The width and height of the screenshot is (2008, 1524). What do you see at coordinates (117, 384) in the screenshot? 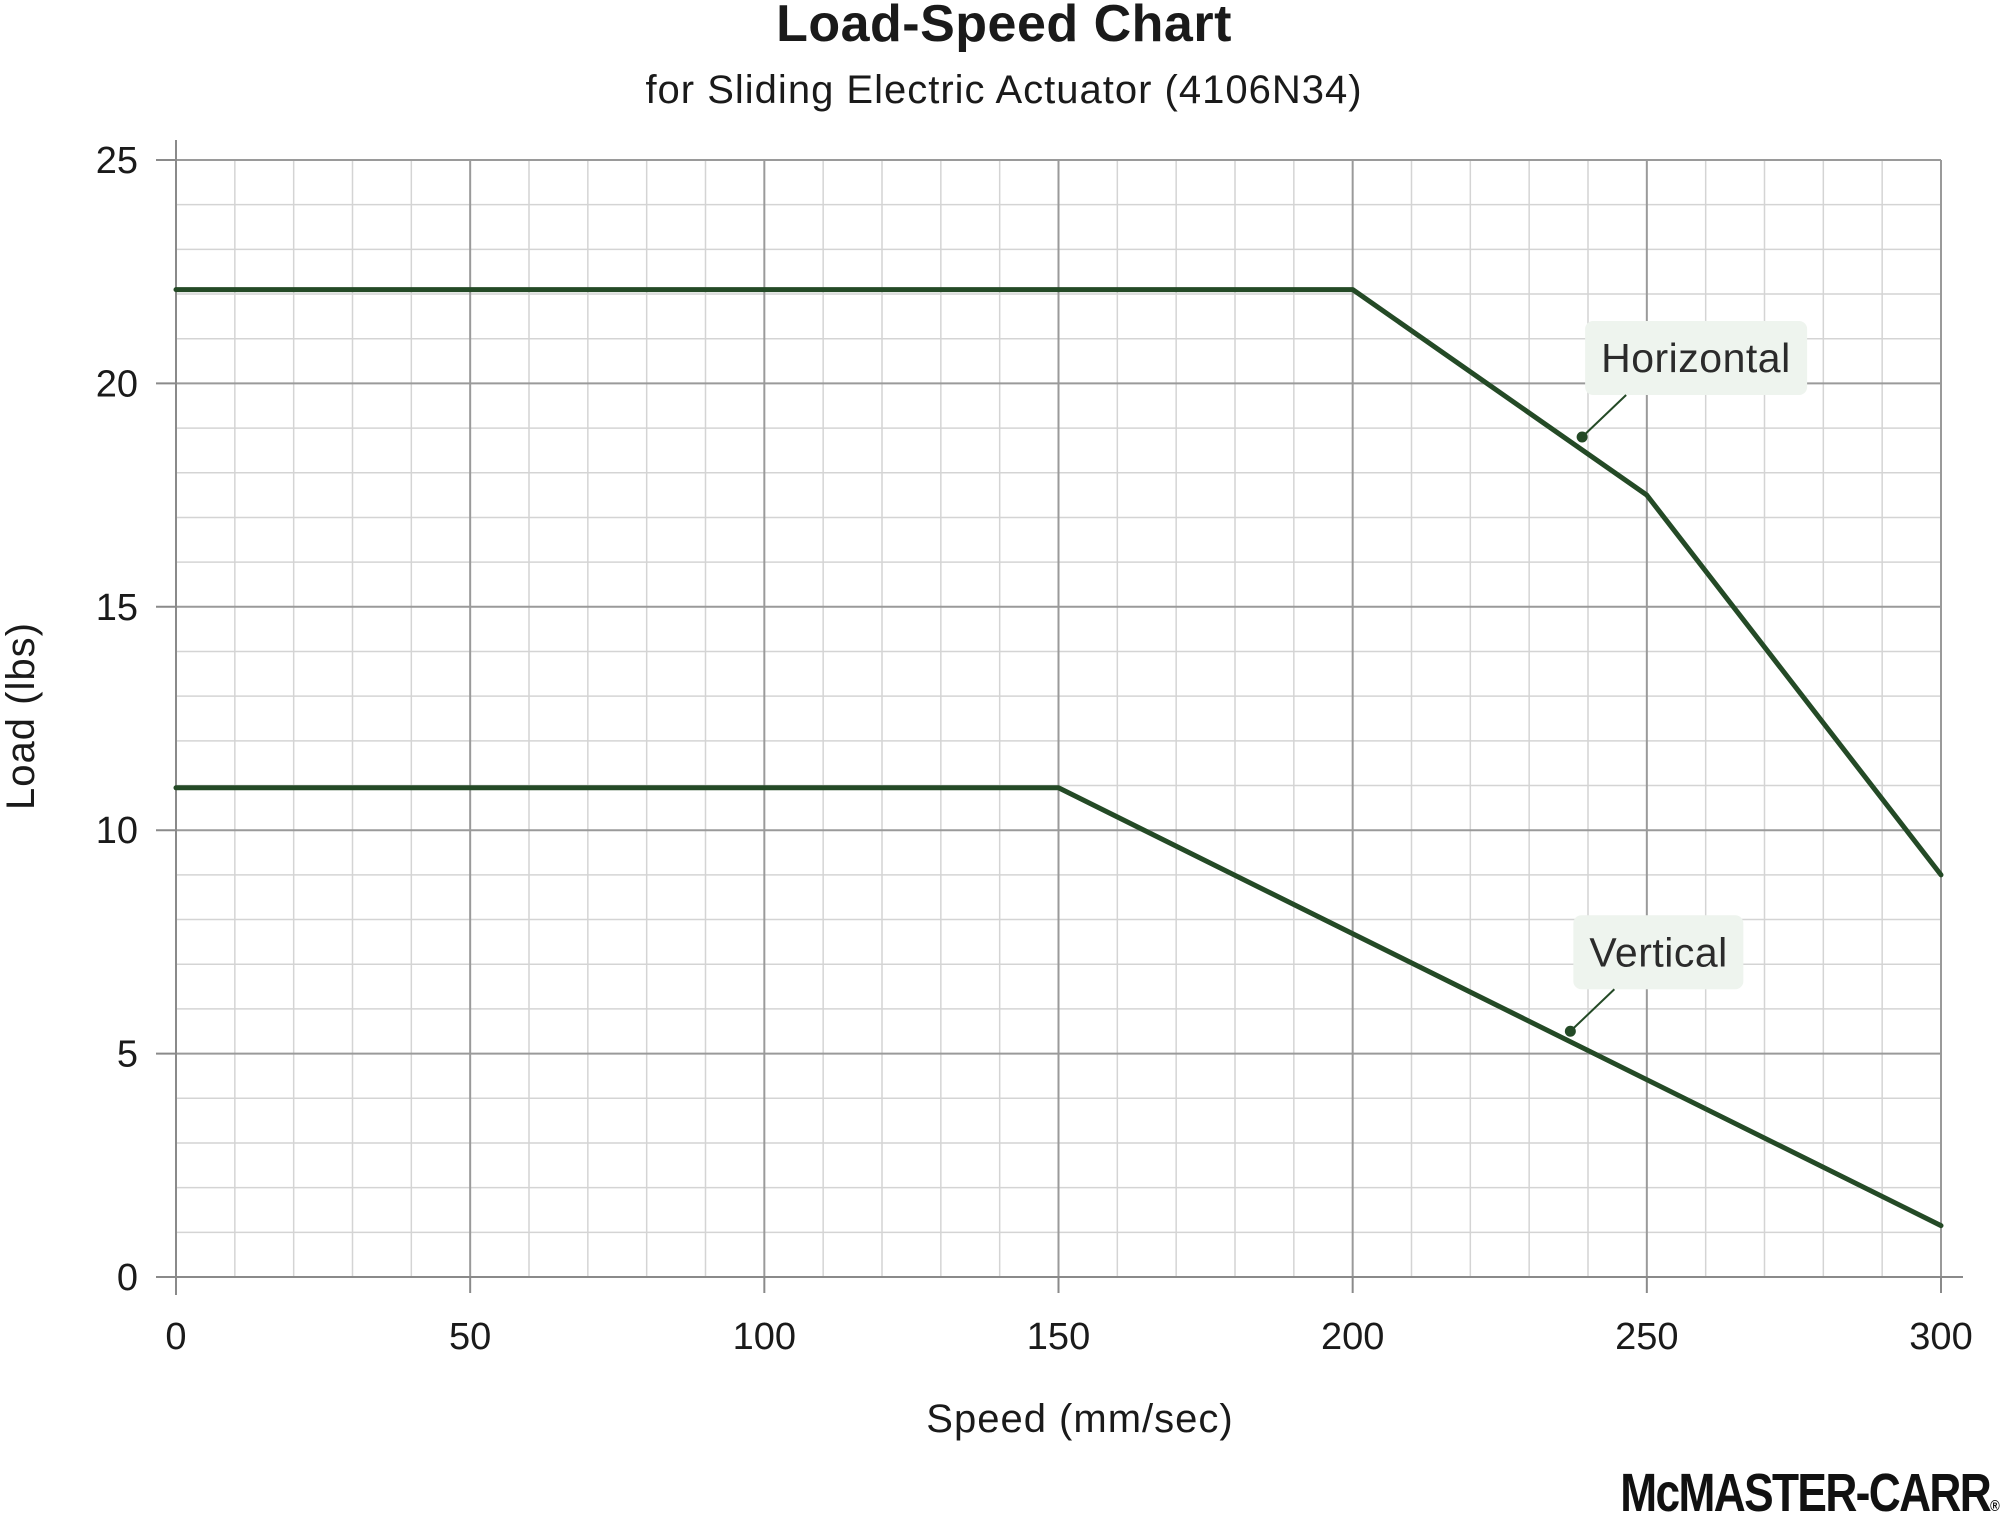
I see `y-tick-label: 20` at bounding box center [117, 384].